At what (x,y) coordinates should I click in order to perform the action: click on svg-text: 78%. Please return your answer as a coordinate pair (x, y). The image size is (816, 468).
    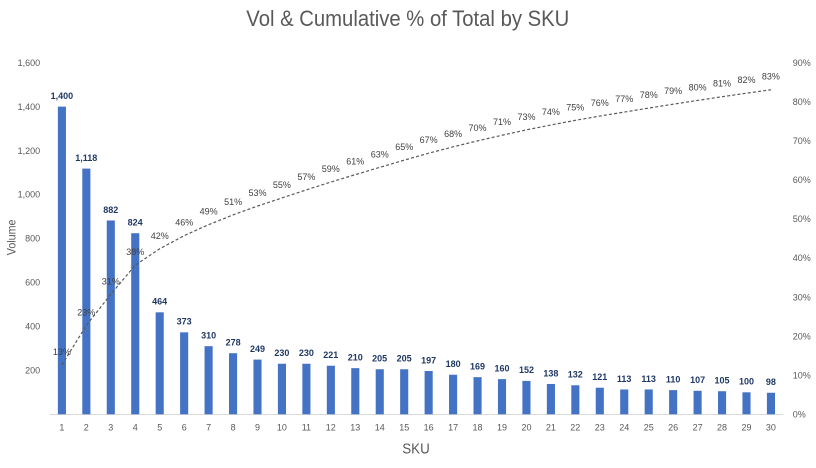
    Looking at the image, I should click on (649, 95).